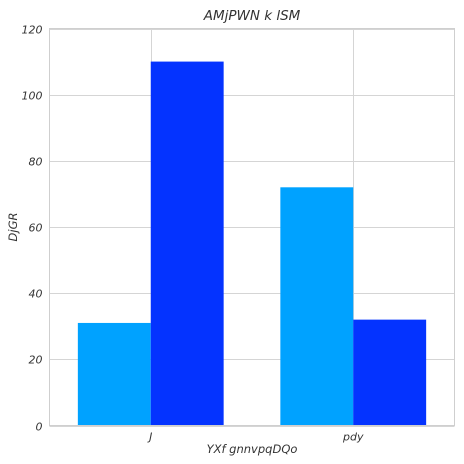 This screenshot has width=464, height=464. Describe the element at coordinates (32, 30) in the screenshot. I see `y-tick-label: 120` at that location.